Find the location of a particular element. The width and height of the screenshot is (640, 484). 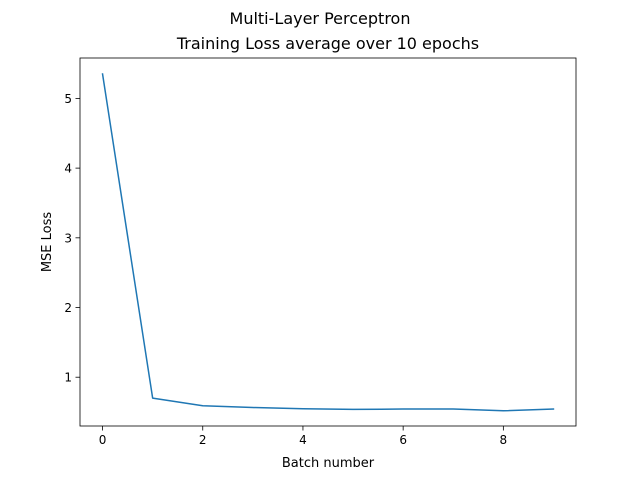

x-tick-label-0: 0 is located at coordinates (103, 440).